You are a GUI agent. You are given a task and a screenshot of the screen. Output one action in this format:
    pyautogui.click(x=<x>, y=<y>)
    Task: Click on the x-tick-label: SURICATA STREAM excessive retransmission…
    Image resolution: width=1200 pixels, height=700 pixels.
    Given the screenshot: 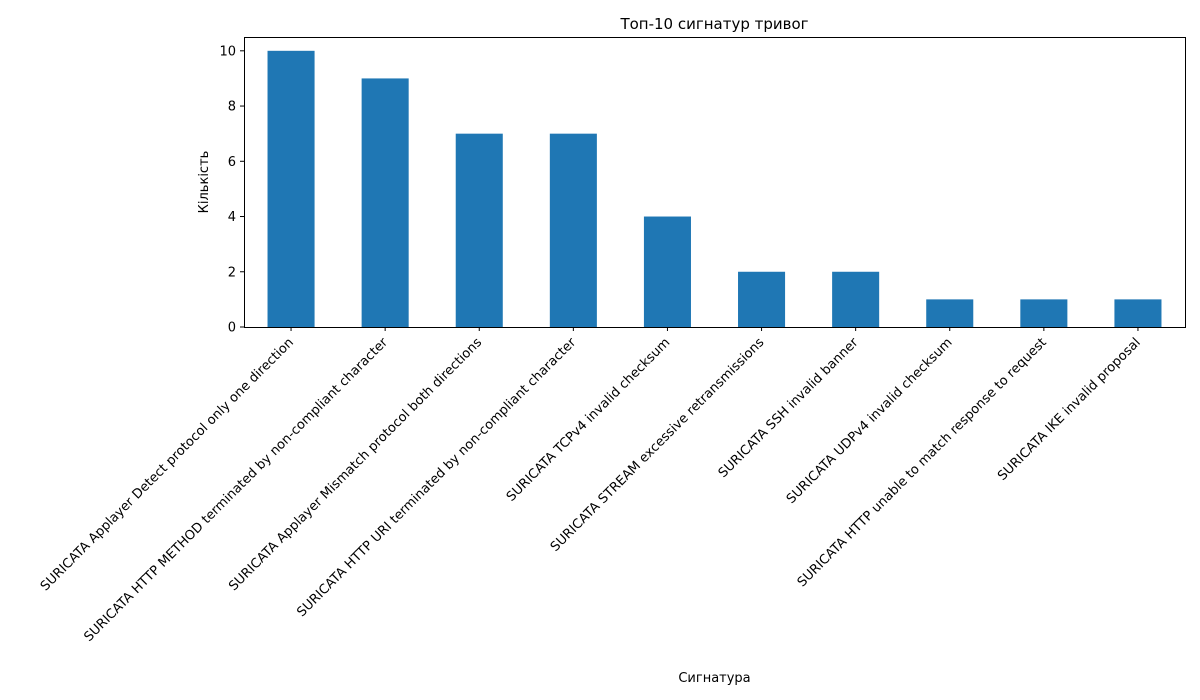 What is the action you would take?
    pyautogui.click(x=658, y=445)
    